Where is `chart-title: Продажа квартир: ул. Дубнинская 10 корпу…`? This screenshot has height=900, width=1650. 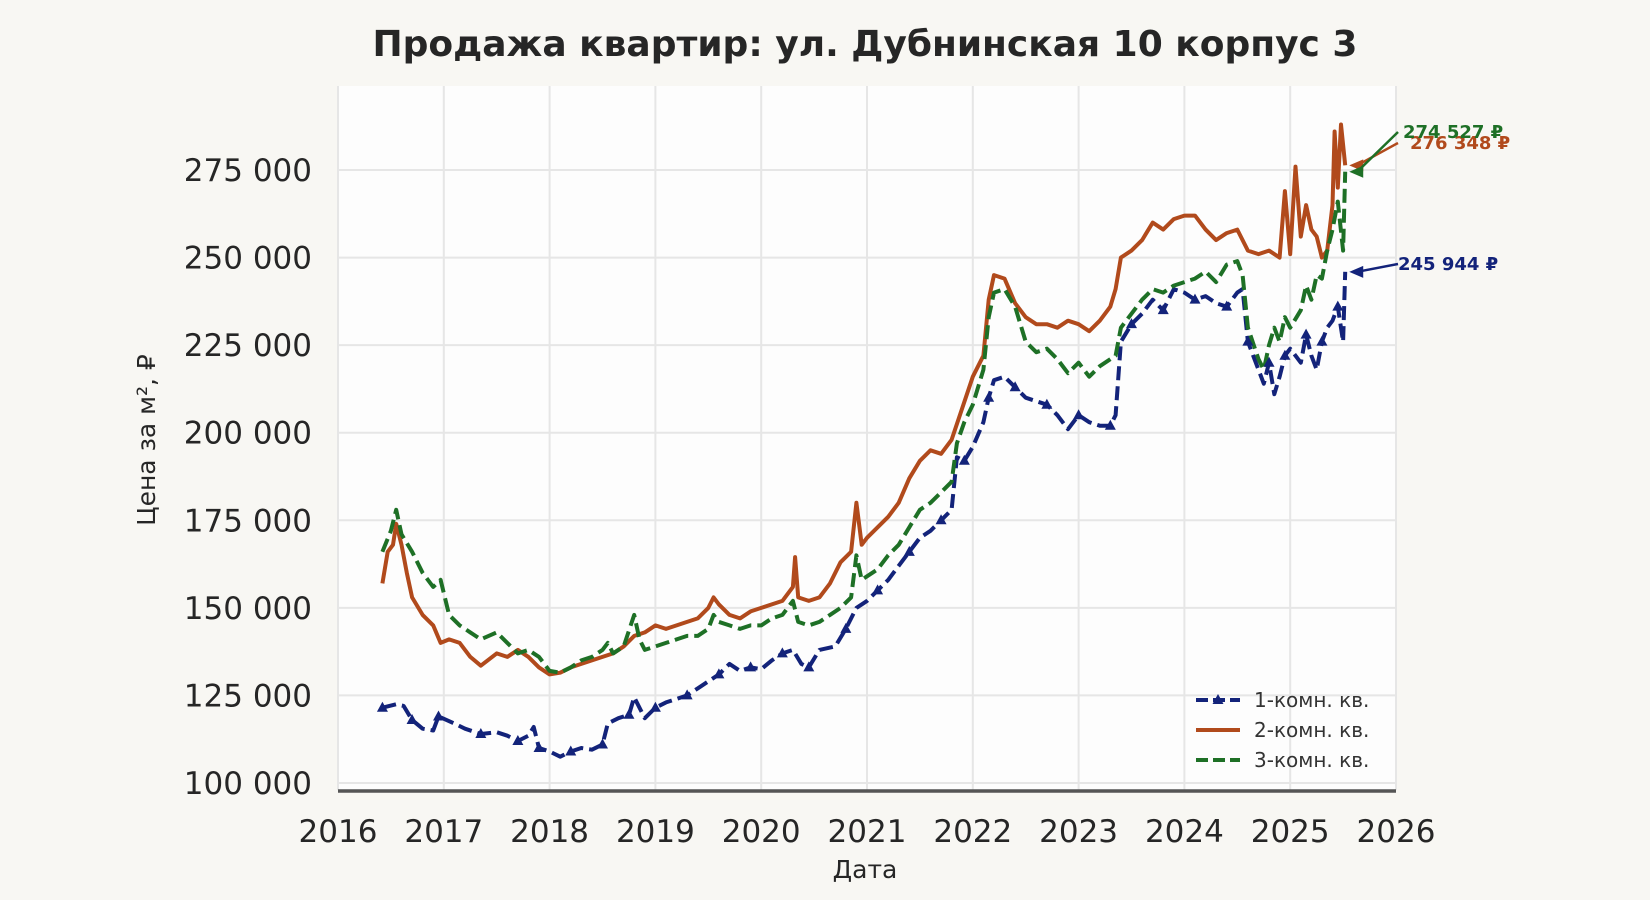
chart-title: Продажа квартир: ул. Дубнинская 10 корпу… is located at coordinates (865, 44).